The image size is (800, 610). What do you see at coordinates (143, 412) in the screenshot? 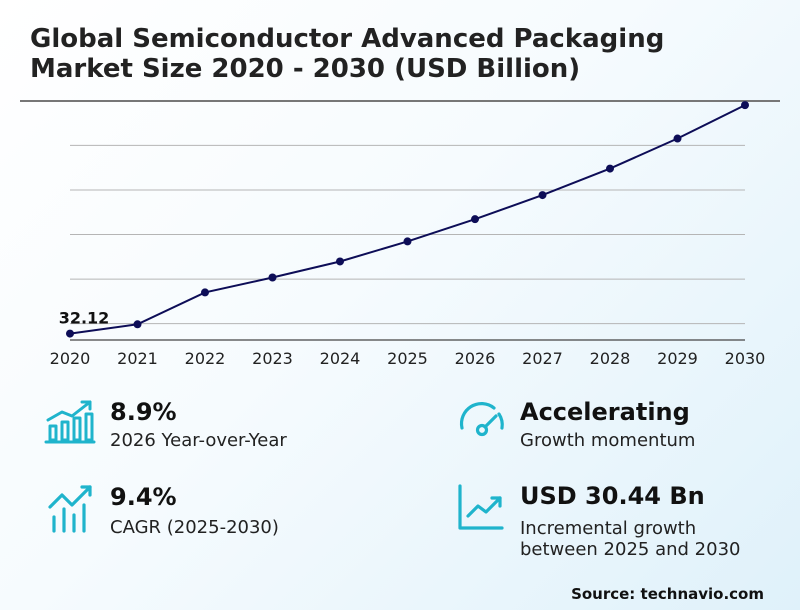
I see `stat-yoy-value: 8.9%` at bounding box center [143, 412].